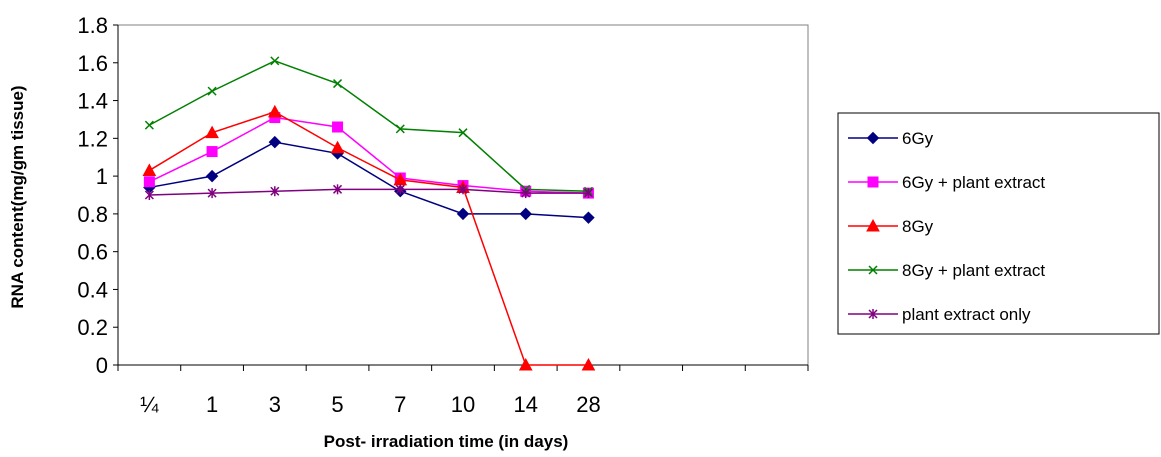 This screenshot has width=1161, height=457. What do you see at coordinates (525, 404) in the screenshot?
I see `x-tick-label: 14` at bounding box center [525, 404].